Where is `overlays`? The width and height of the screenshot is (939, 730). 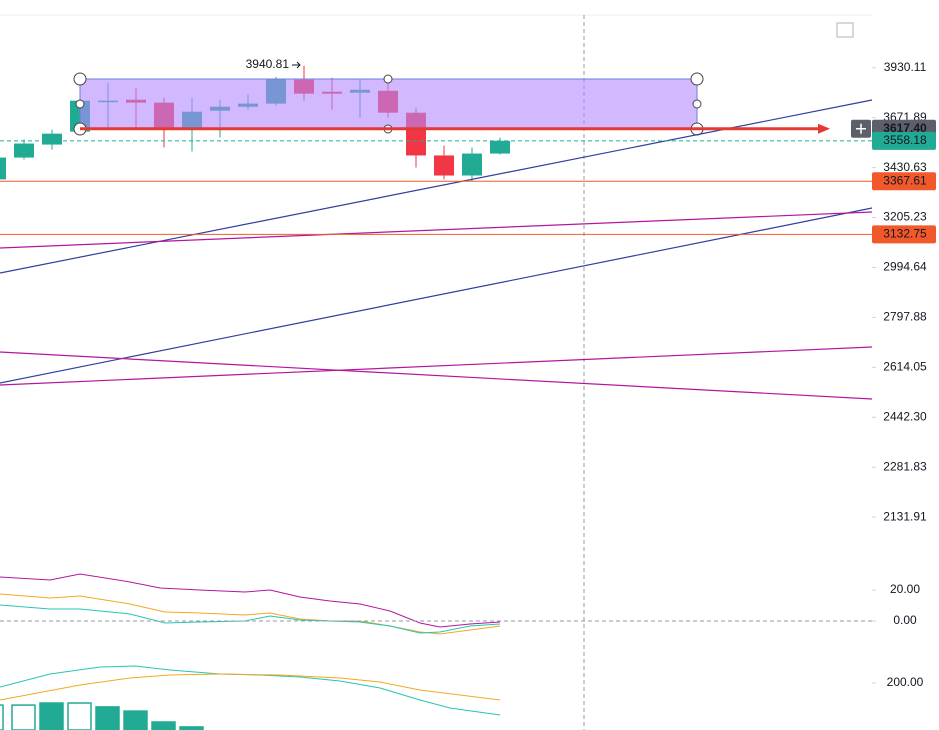 overlays is located at coordinates (436, 179).